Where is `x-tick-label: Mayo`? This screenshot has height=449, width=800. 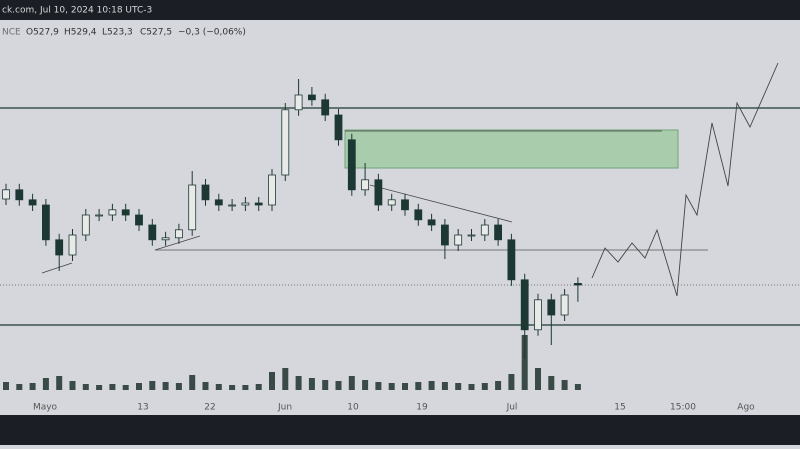 x-tick-label: Mayo is located at coordinates (45, 408).